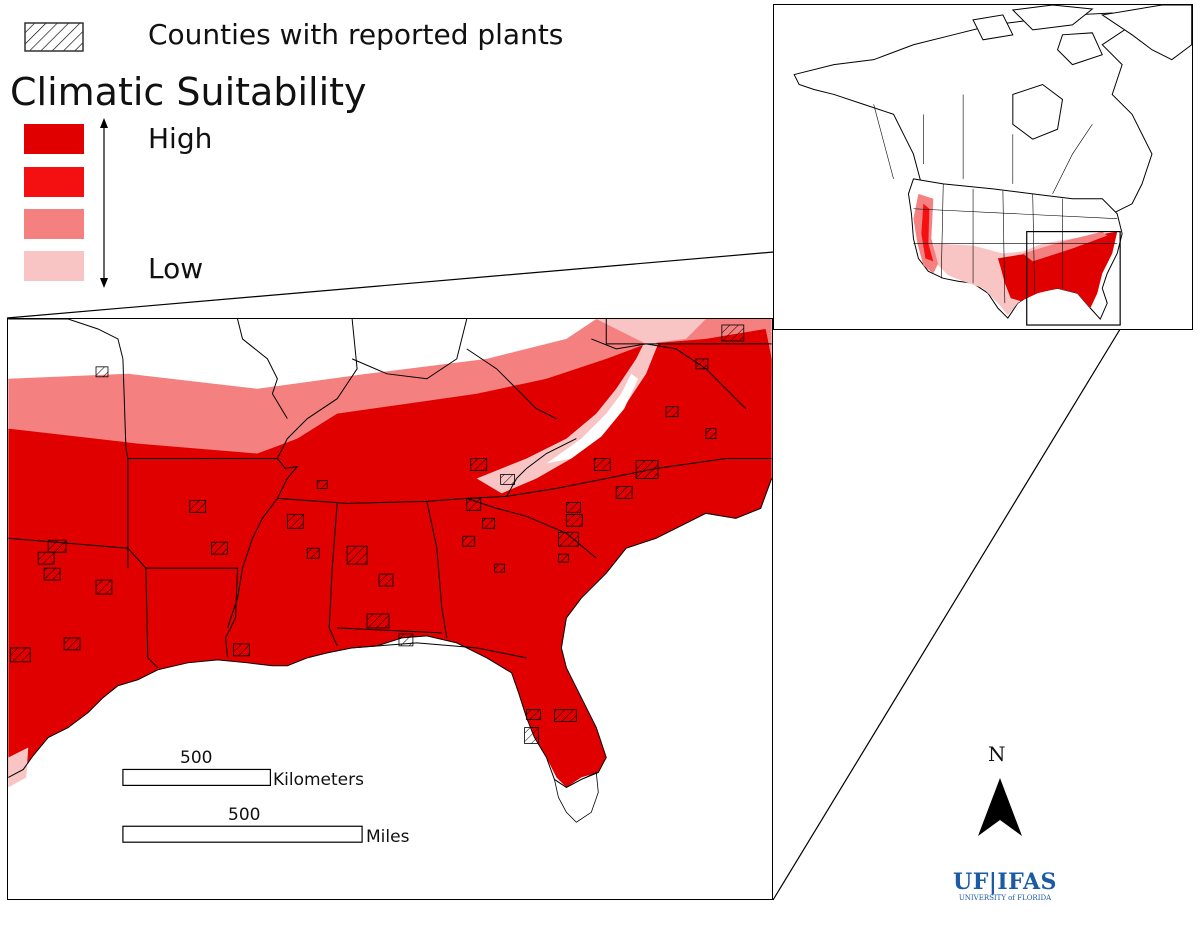 Image resolution: width=1200 pixels, height=927 pixels. Describe the element at coordinates (104, 203) in the screenshot. I see `gradient-arrow-icon` at that location.